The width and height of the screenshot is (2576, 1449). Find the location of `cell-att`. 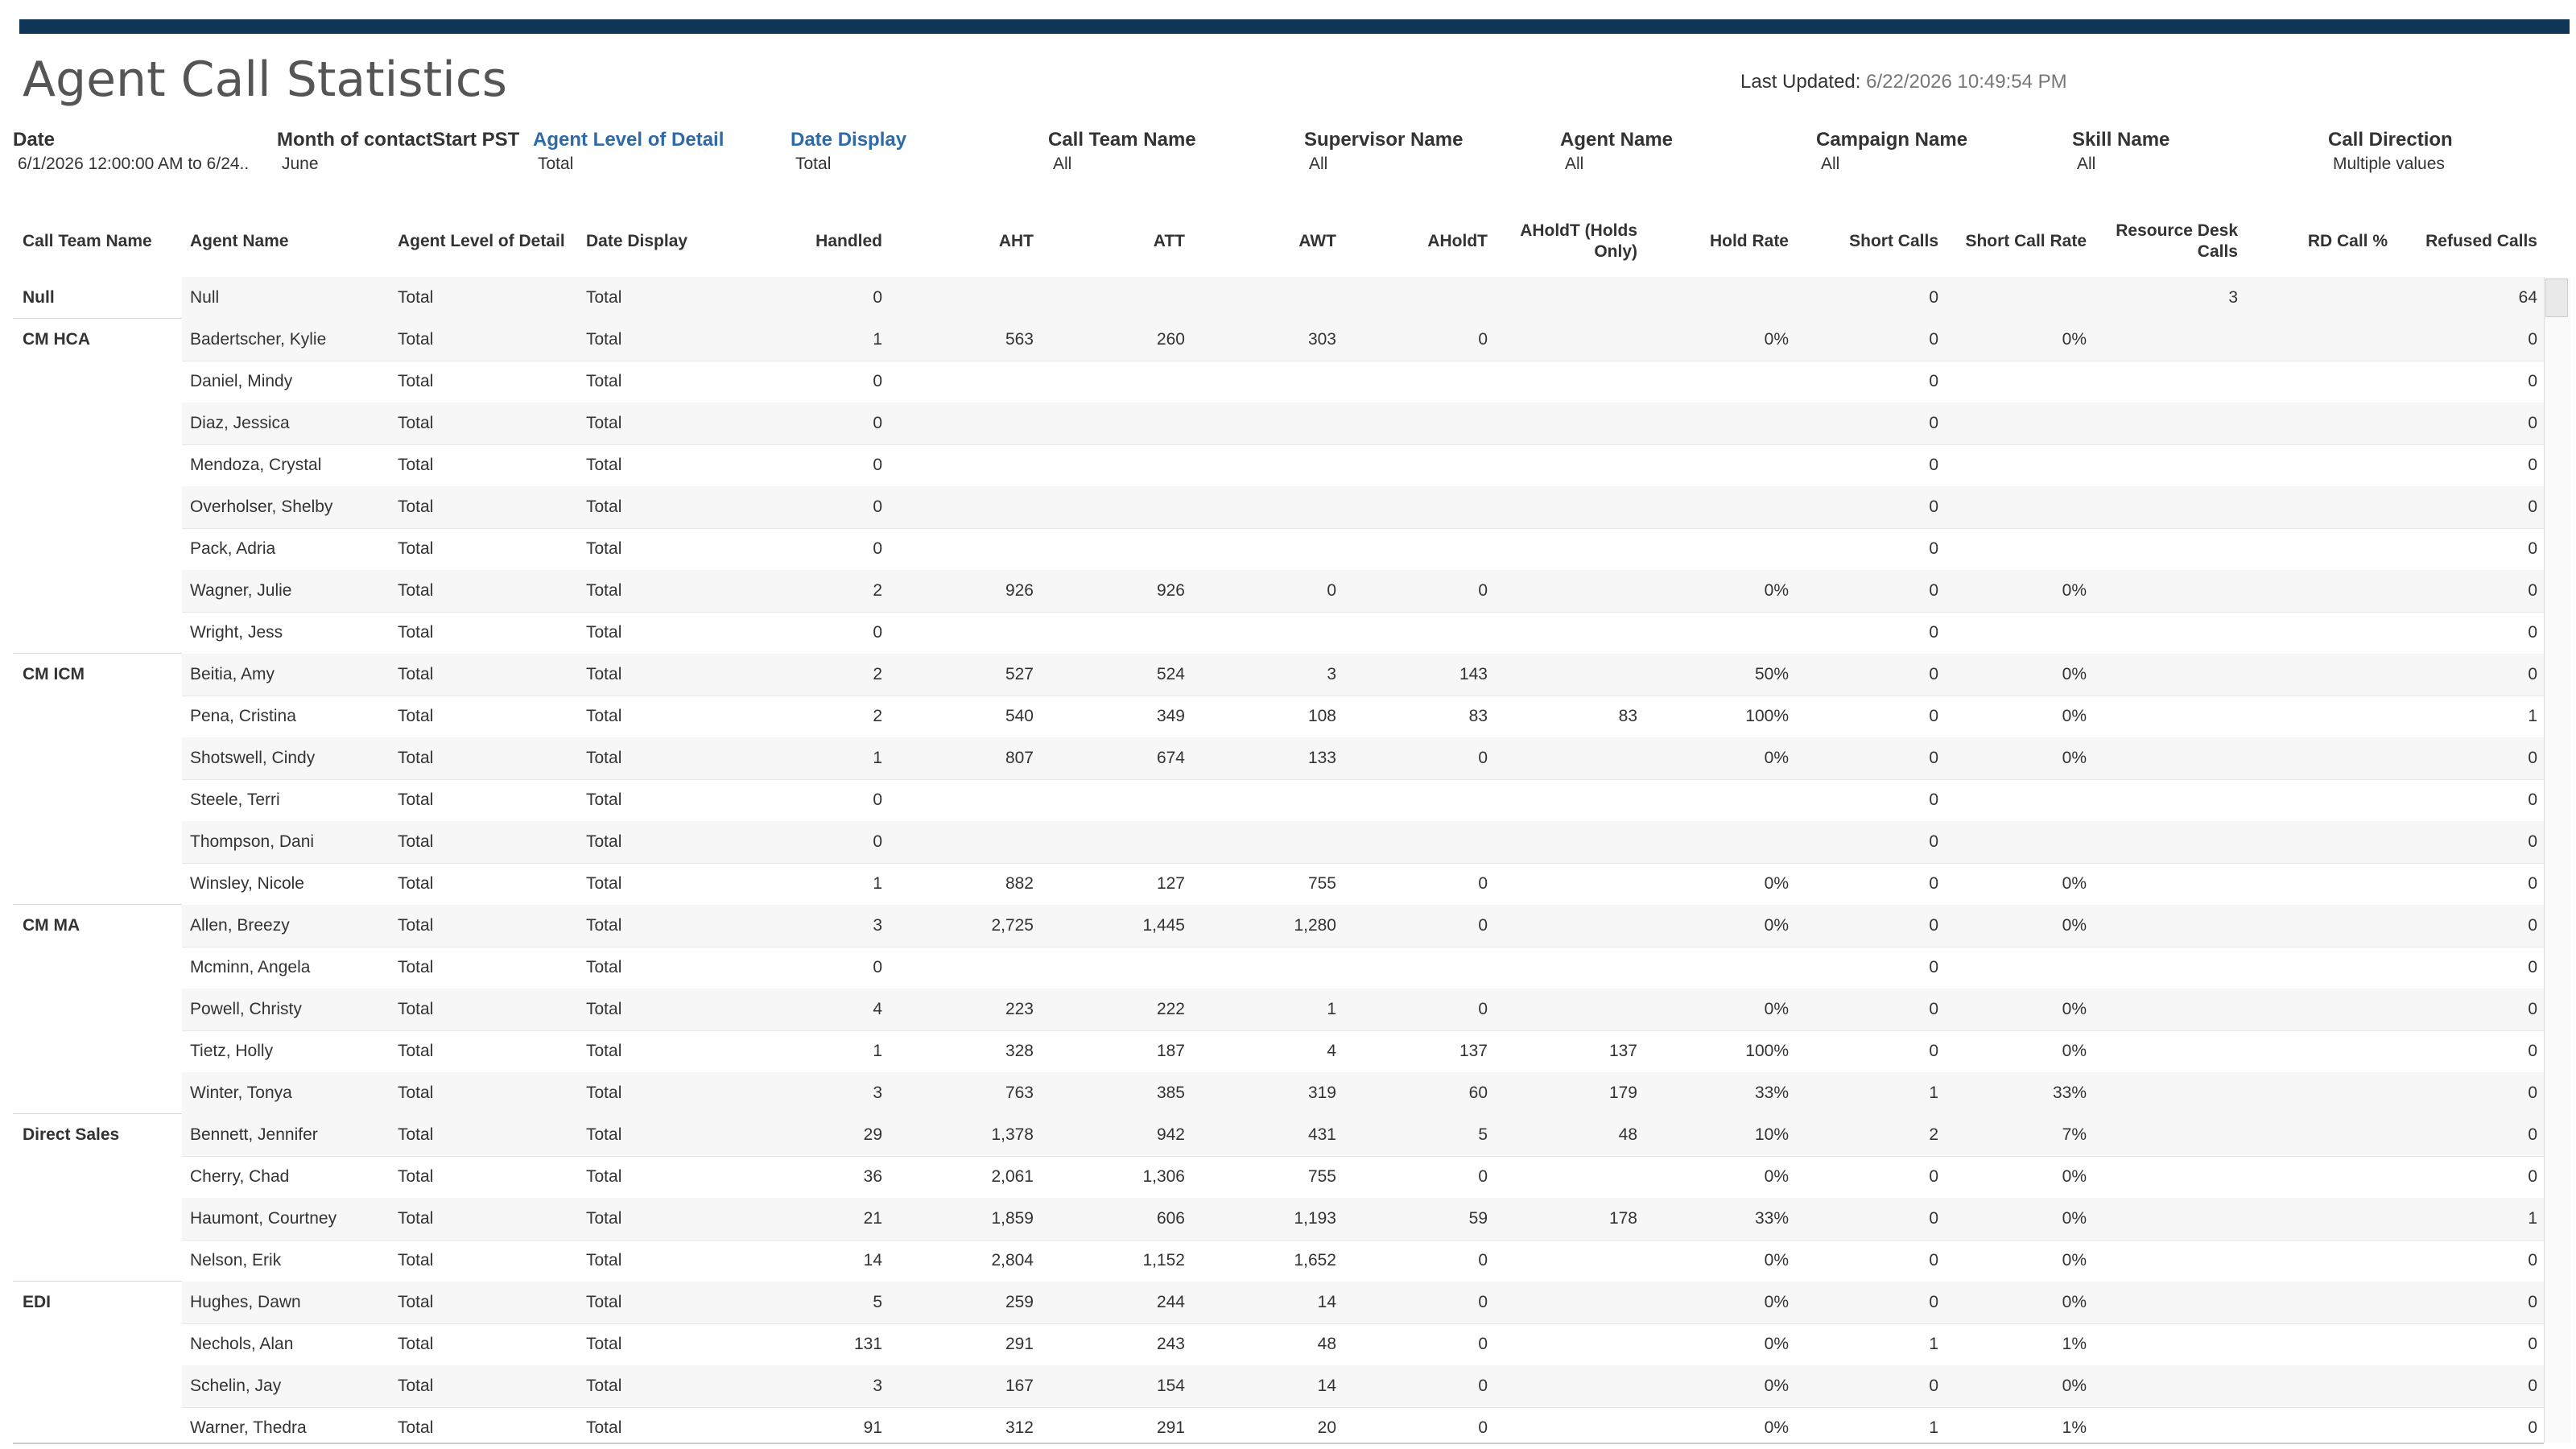

cell-att is located at coordinates (1112, 633).